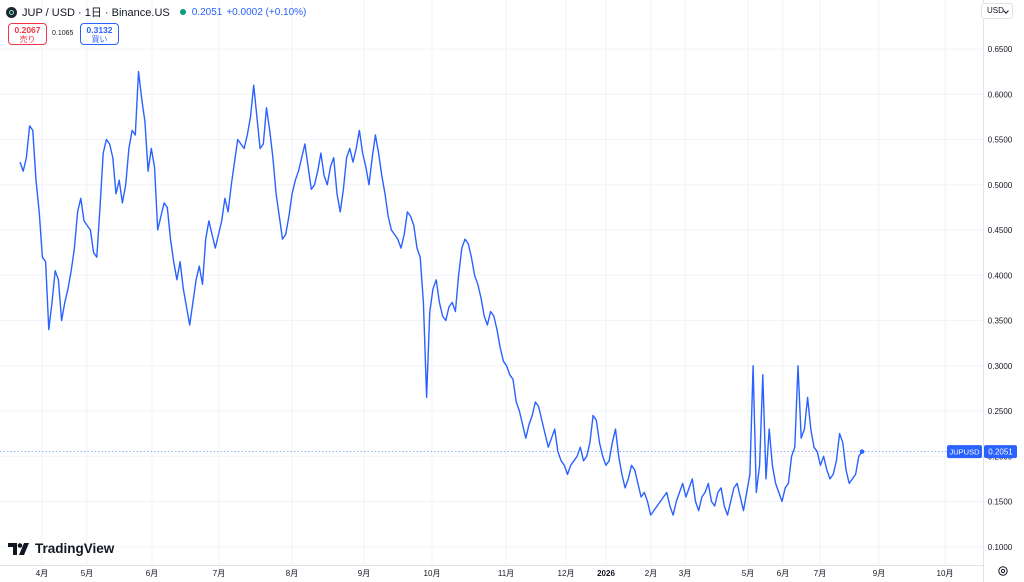  What do you see at coordinates (1000, 366) in the screenshot?
I see `y-tick-label: 0.3000` at bounding box center [1000, 366].